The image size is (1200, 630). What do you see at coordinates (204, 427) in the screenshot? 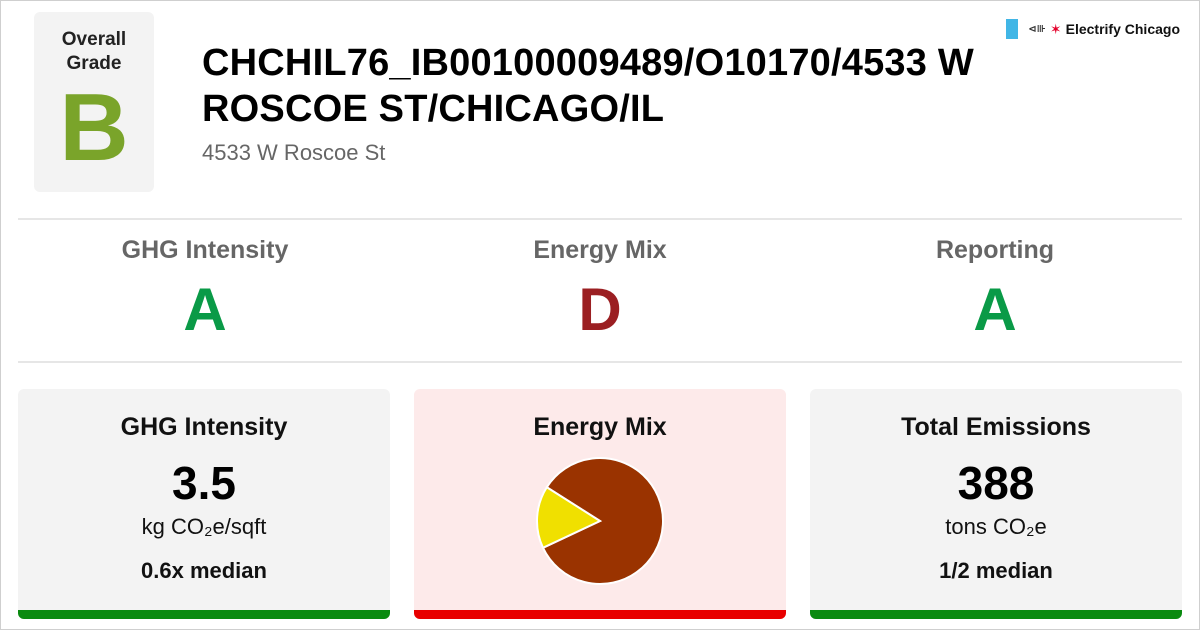
I see `card-title: GHG Intensity` at bounding box center [204, 427].